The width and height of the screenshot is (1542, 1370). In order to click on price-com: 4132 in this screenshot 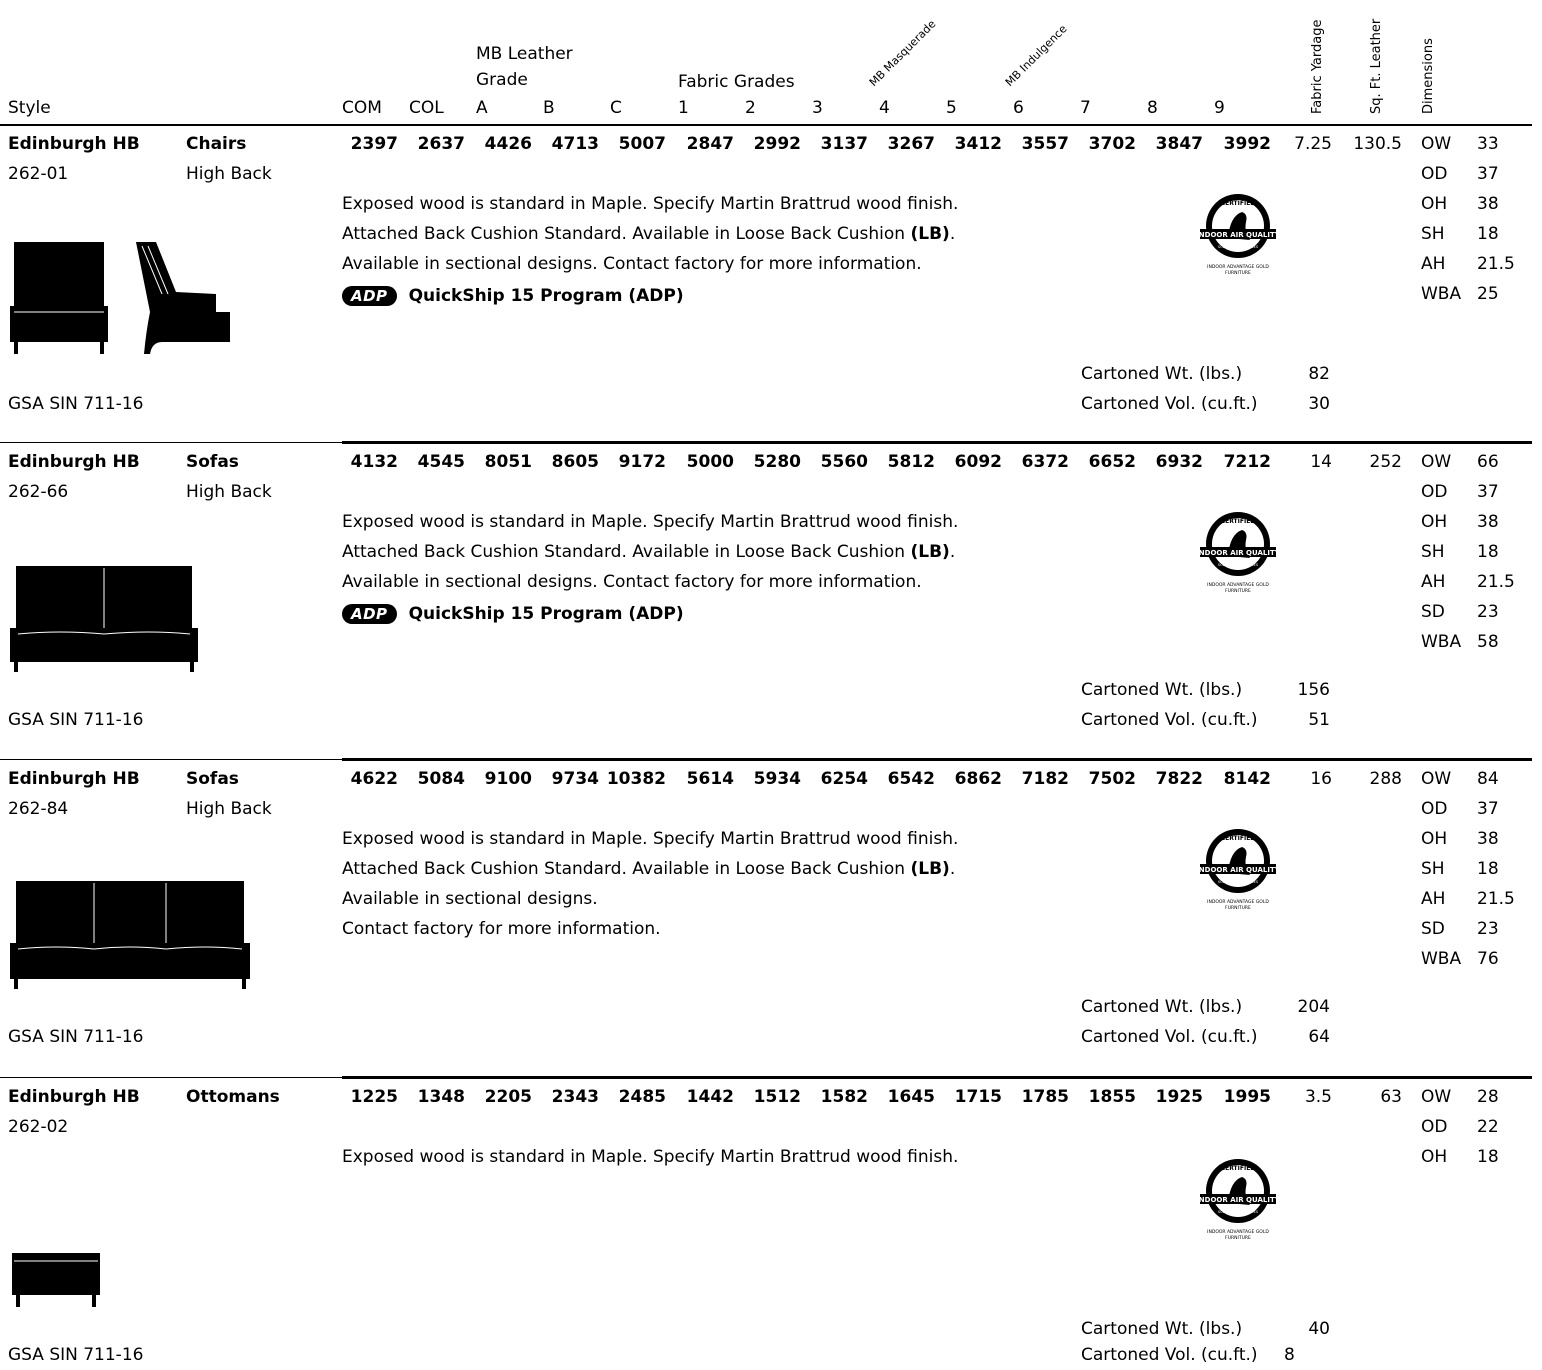, I will do `click(374, 462)`.